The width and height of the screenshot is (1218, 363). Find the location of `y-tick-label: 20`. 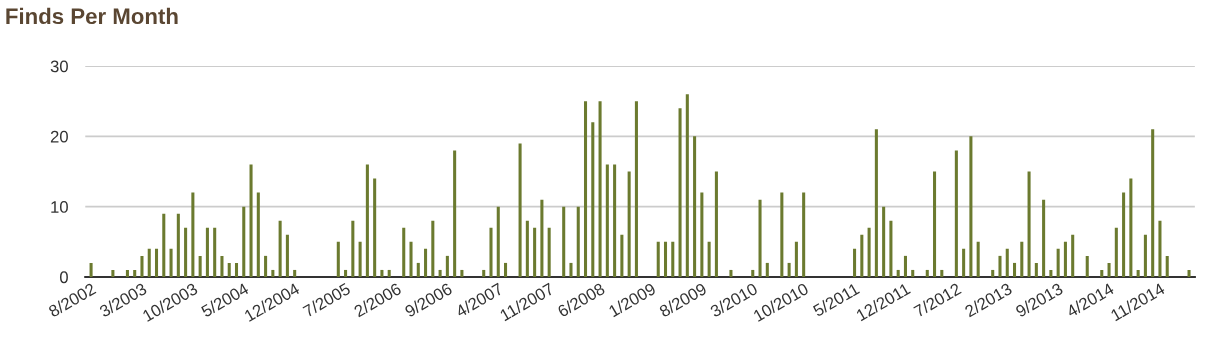

y-tick-label: 20 is located at coordinates (59, 136).